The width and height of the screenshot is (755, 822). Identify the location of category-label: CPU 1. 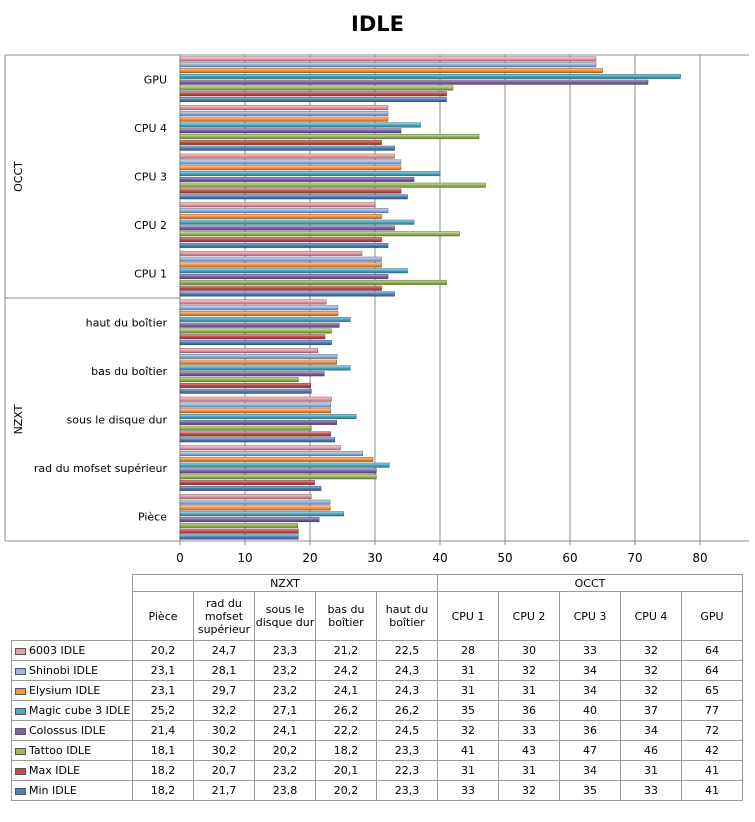
(150, 274).